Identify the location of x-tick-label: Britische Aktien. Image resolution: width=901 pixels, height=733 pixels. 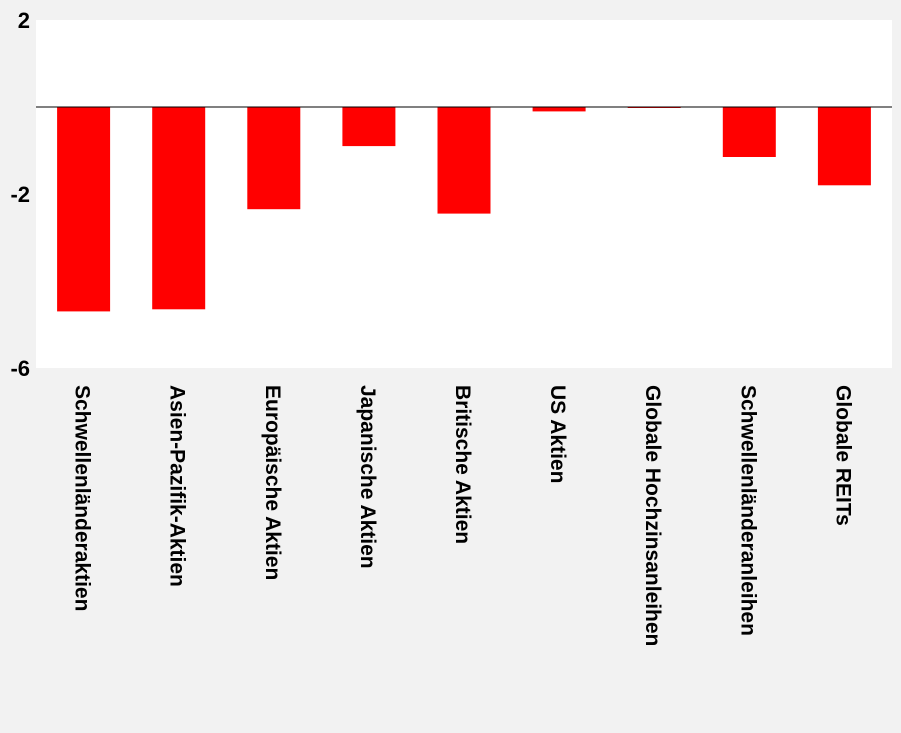
(462, 464).